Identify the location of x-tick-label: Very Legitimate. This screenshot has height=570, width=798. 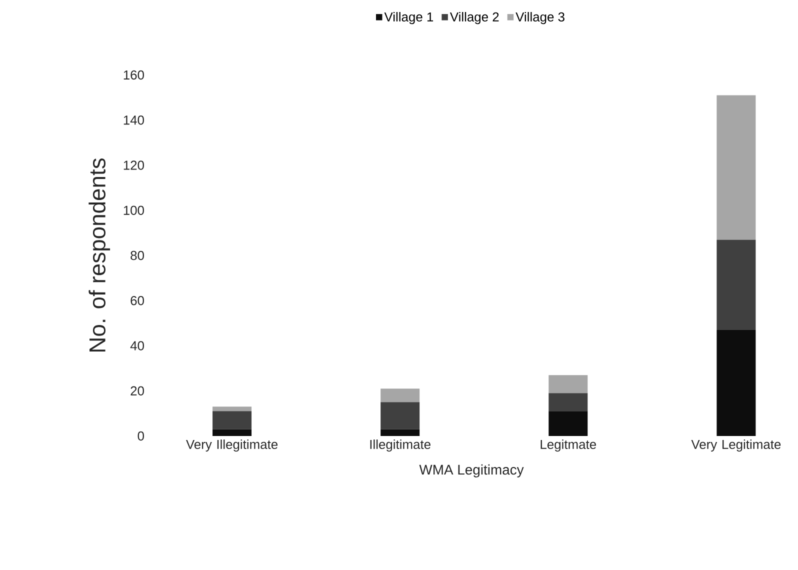
(736, 446).